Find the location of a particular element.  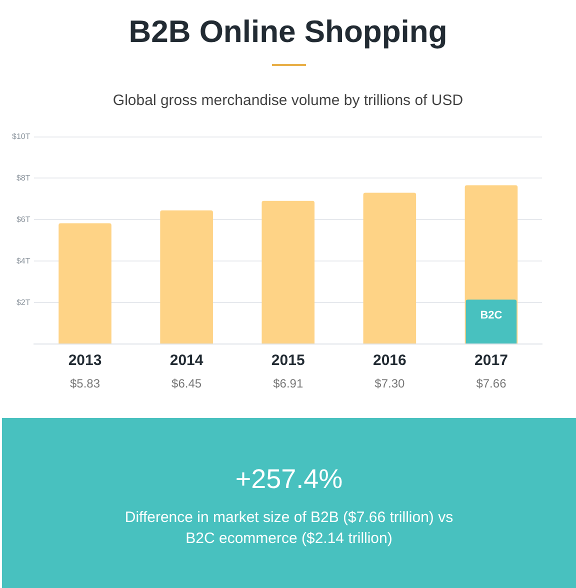

data-label: $5.83 is located at coordinates (85, 383).